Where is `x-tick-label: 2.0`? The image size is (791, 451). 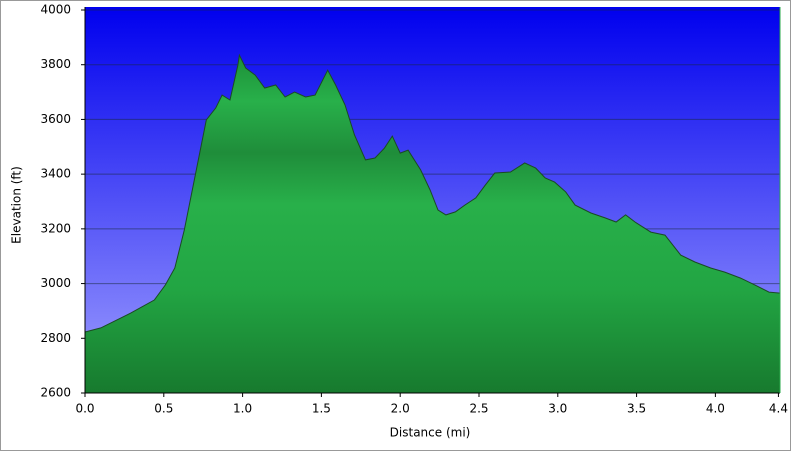 x-tick-label: 2.0 is located at coordinates (400, 409).